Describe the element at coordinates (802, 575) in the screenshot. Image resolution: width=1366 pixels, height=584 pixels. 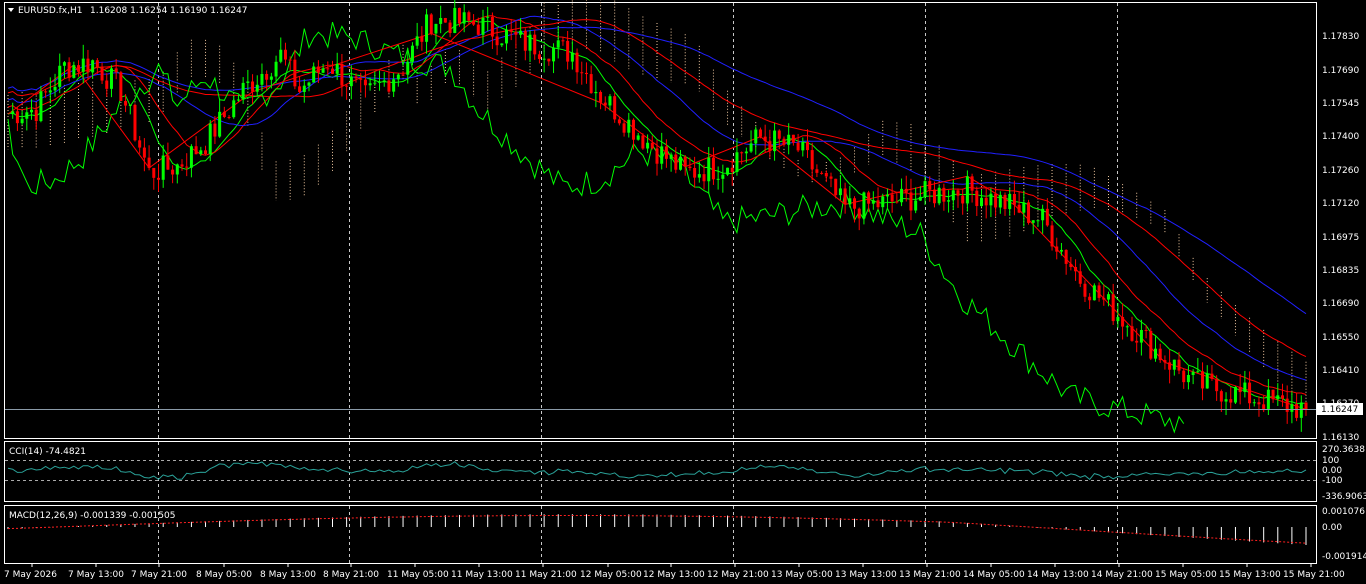
I see `time-label: 13 May 05:00` at that location.